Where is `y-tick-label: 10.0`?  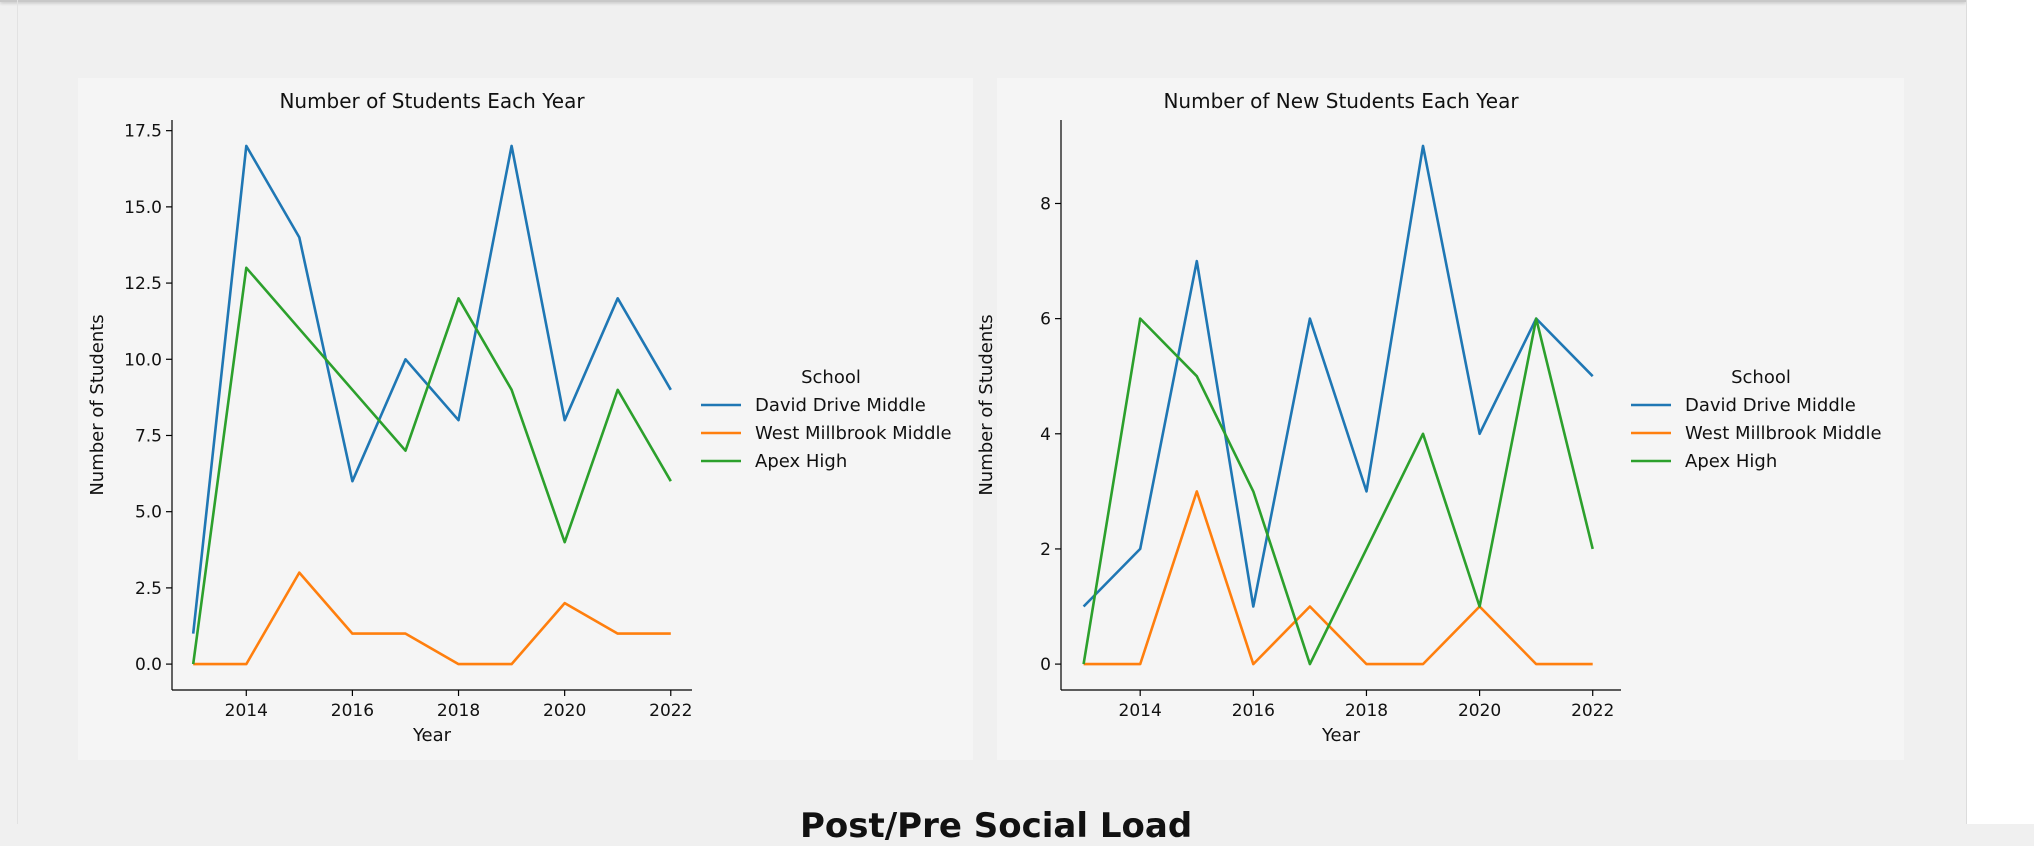 y-tick-label: 10.0 is located at coordinates (143, 360).